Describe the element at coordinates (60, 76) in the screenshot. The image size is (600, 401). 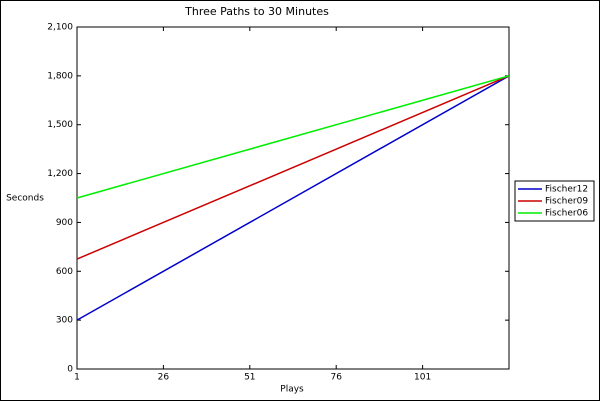
I see `y-tick-label: 1,800` at that location.